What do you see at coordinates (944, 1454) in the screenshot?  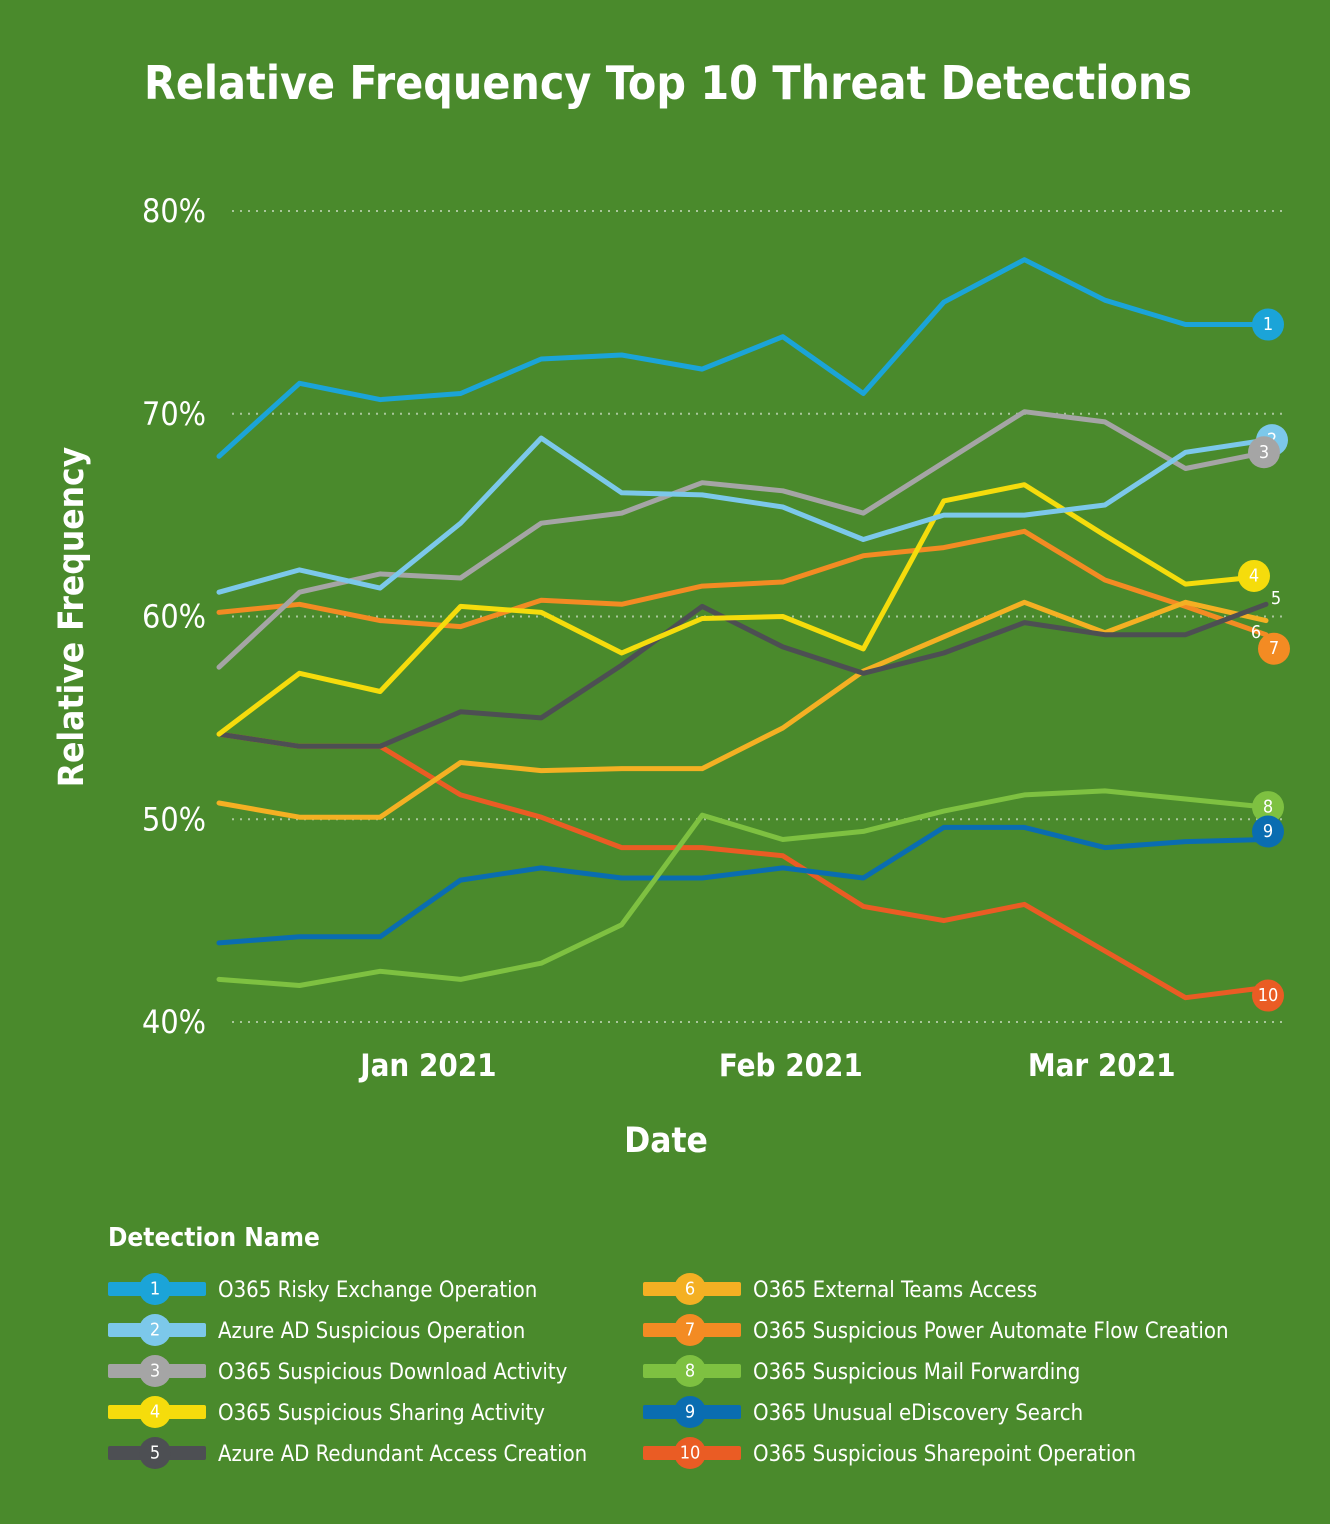 I see `legend-label-10: O365 Suspicious Sharepoint Operation` at bounding box center [944, 1454].